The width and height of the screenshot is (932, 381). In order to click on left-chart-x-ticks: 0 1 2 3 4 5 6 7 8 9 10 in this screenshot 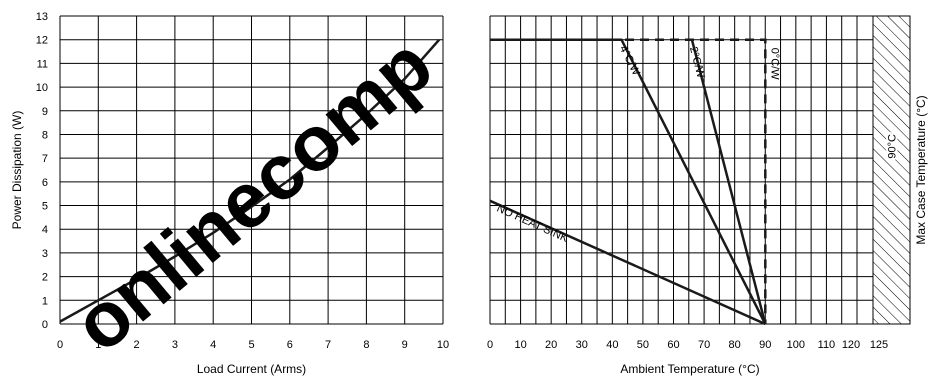, I will do `click(253, 345)`.